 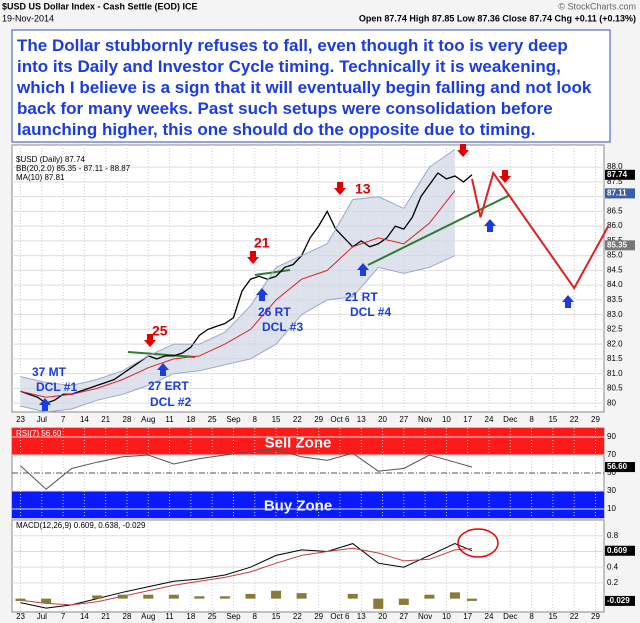 I want to click on x-tick-label: 25, so click(x=212, y=419).